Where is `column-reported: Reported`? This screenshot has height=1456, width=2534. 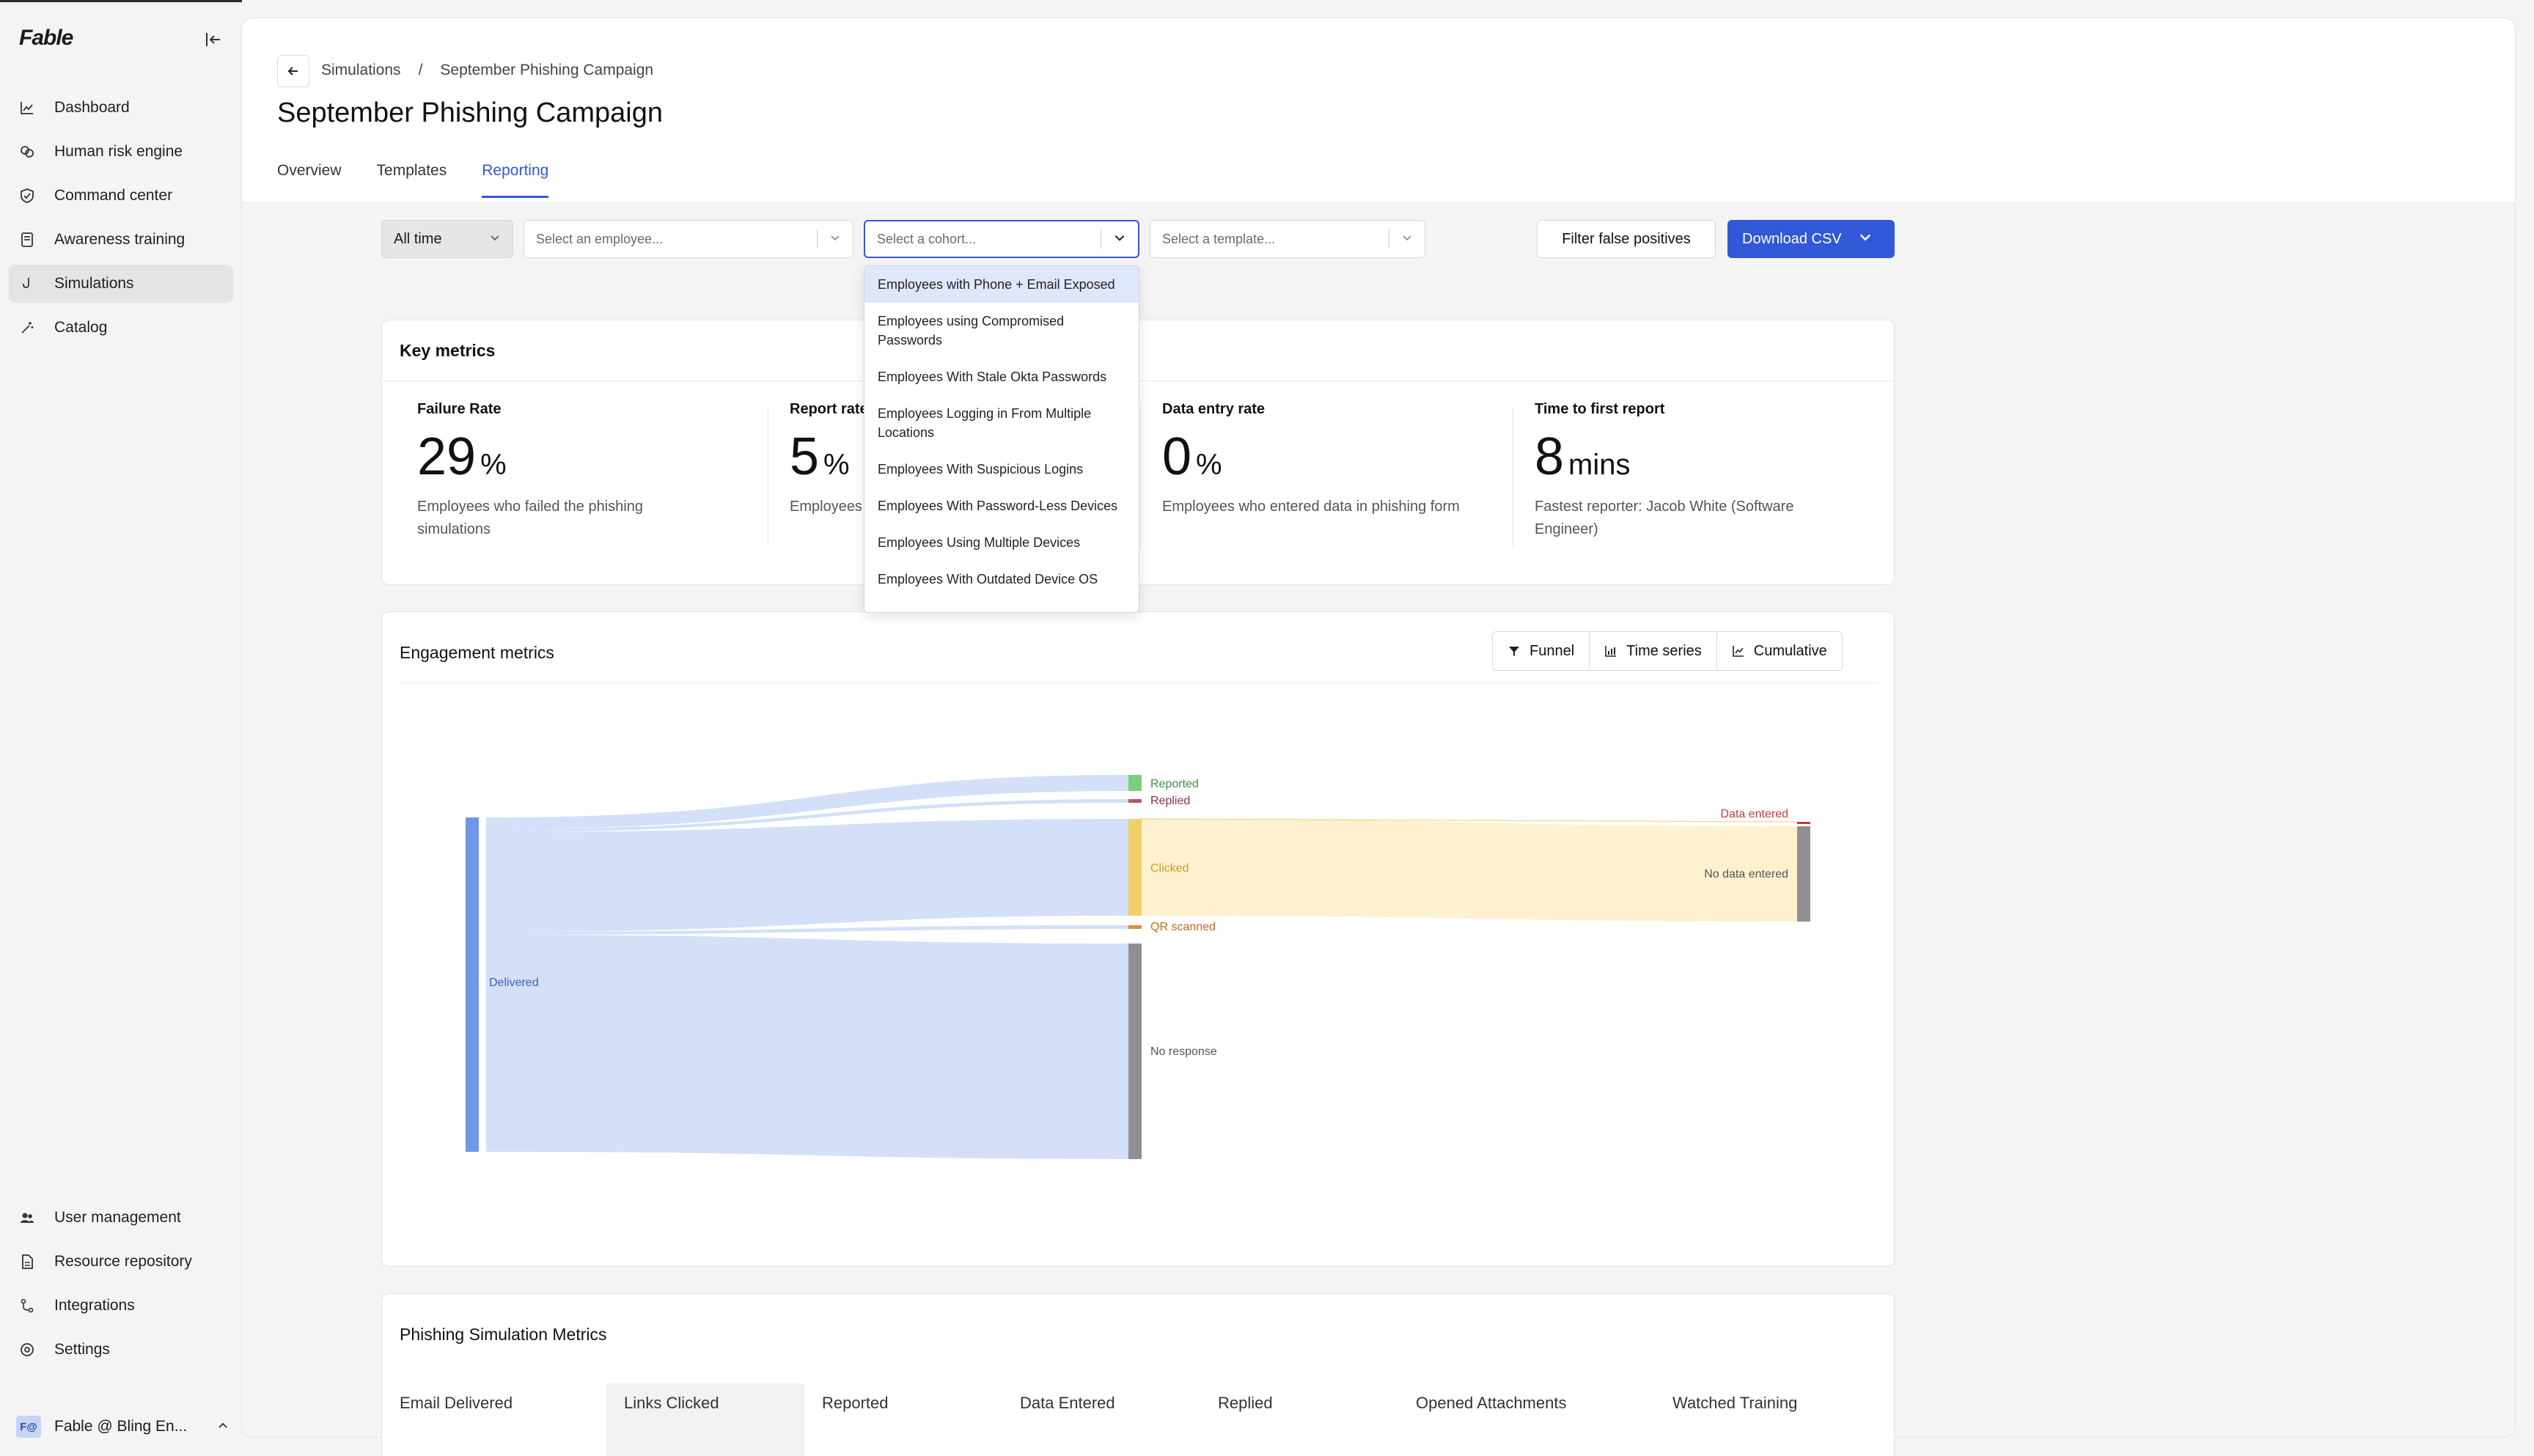
column-reported: Reported is located at coordinates (855, 1403).